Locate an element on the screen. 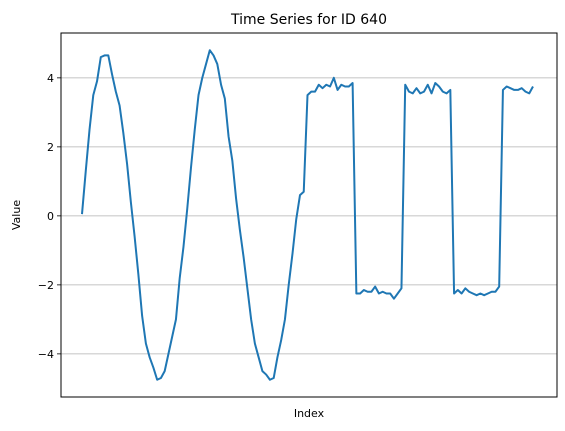  chart-title: Time Series for ID 640 is located at coordinates (308, 20).